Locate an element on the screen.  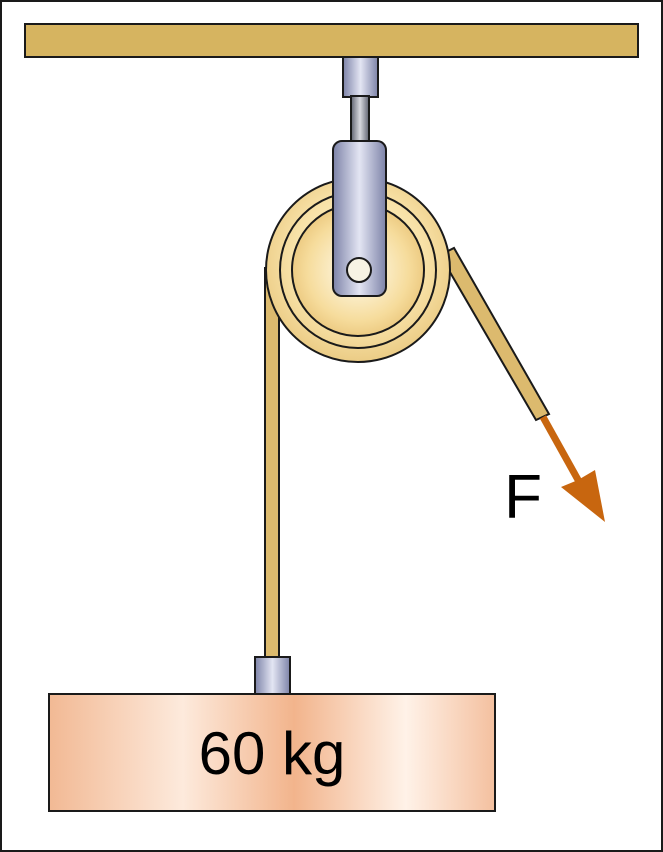
support-rod is located at coordinates (360, 119).